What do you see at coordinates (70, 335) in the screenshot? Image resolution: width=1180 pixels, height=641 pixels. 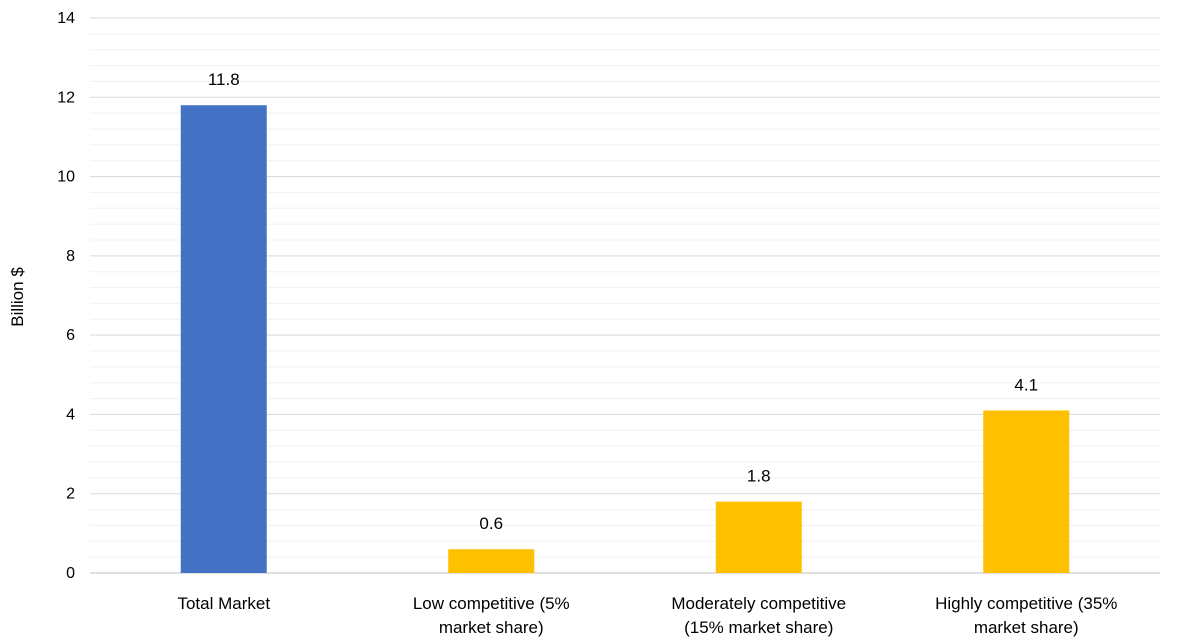 I see `y-tick-label: 6` at bounding box center [70, 335].